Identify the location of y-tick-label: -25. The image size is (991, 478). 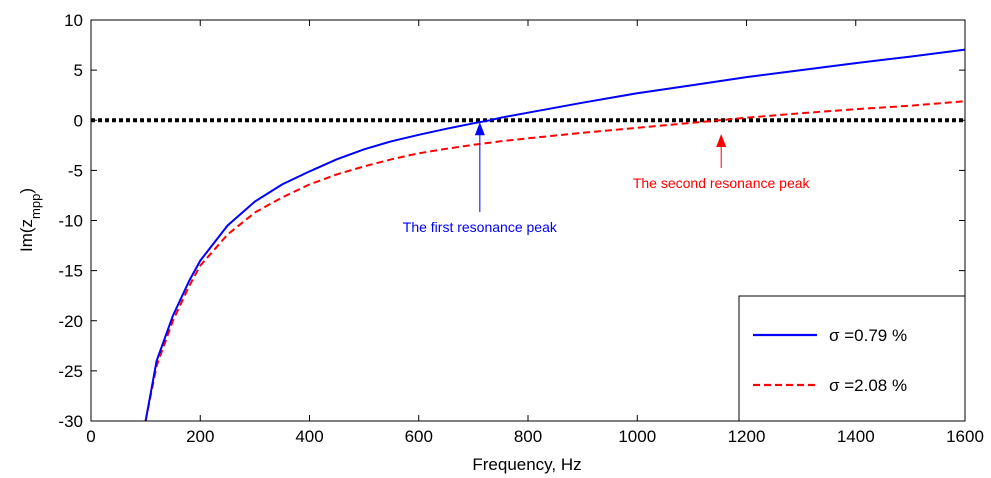
(70, 371).